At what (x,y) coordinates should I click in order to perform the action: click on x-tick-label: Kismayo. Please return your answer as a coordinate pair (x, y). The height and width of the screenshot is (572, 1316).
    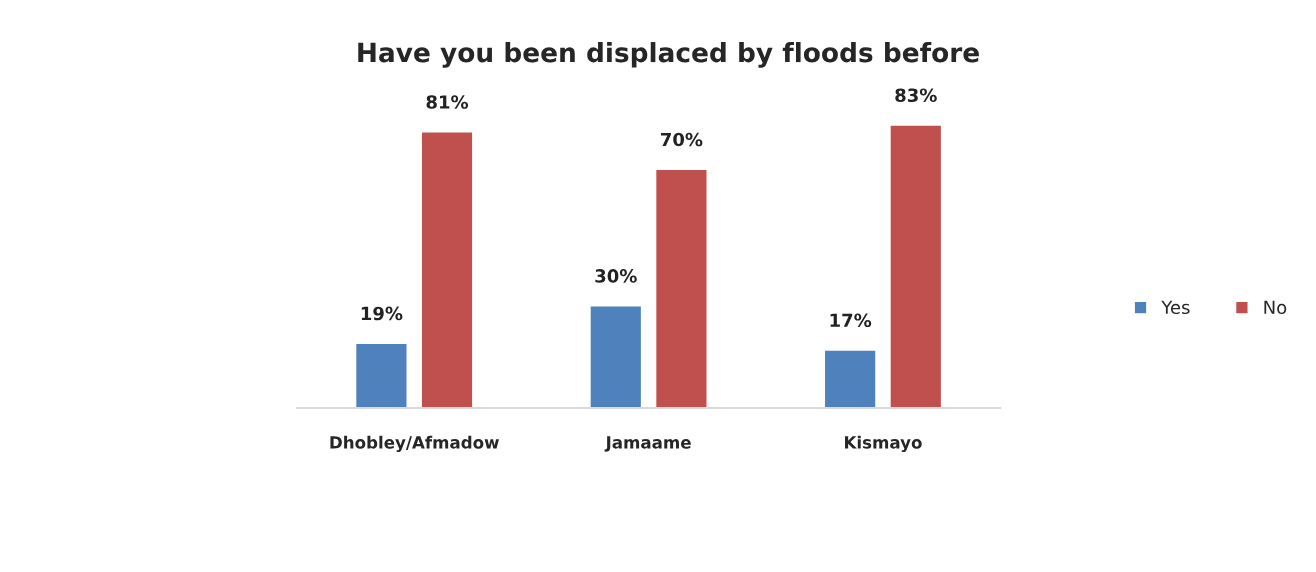
    Looking at the image, I should click on (883, 444).